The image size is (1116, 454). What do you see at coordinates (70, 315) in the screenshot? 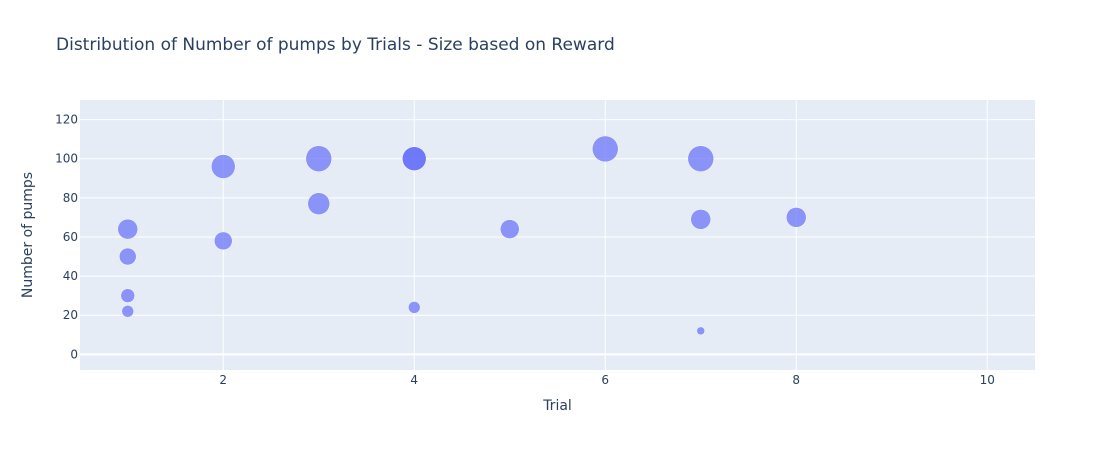
I see `y-tick-label: 20` at bounding box center [70, 315].